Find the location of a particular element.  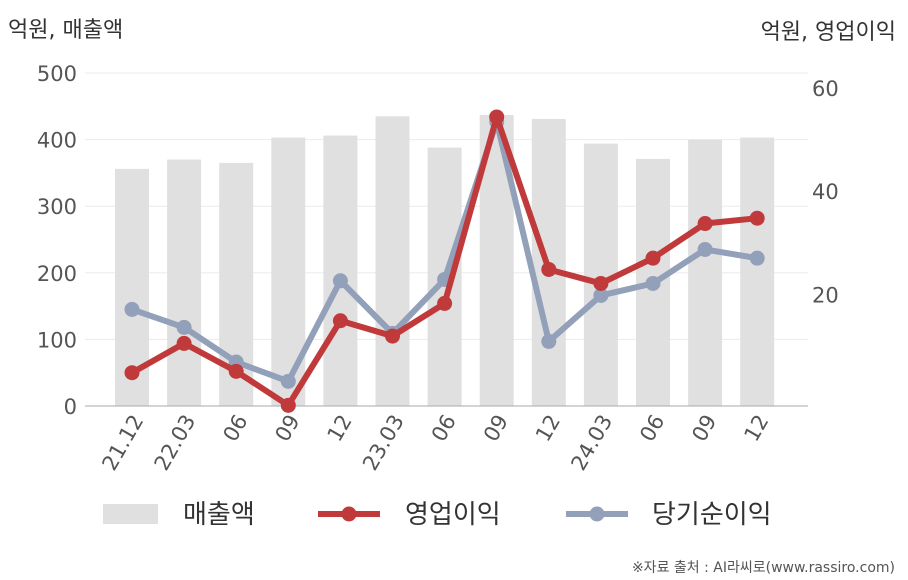

legend: 매출액 영업이익 당기순이익 is located at coordinates (437, 515).